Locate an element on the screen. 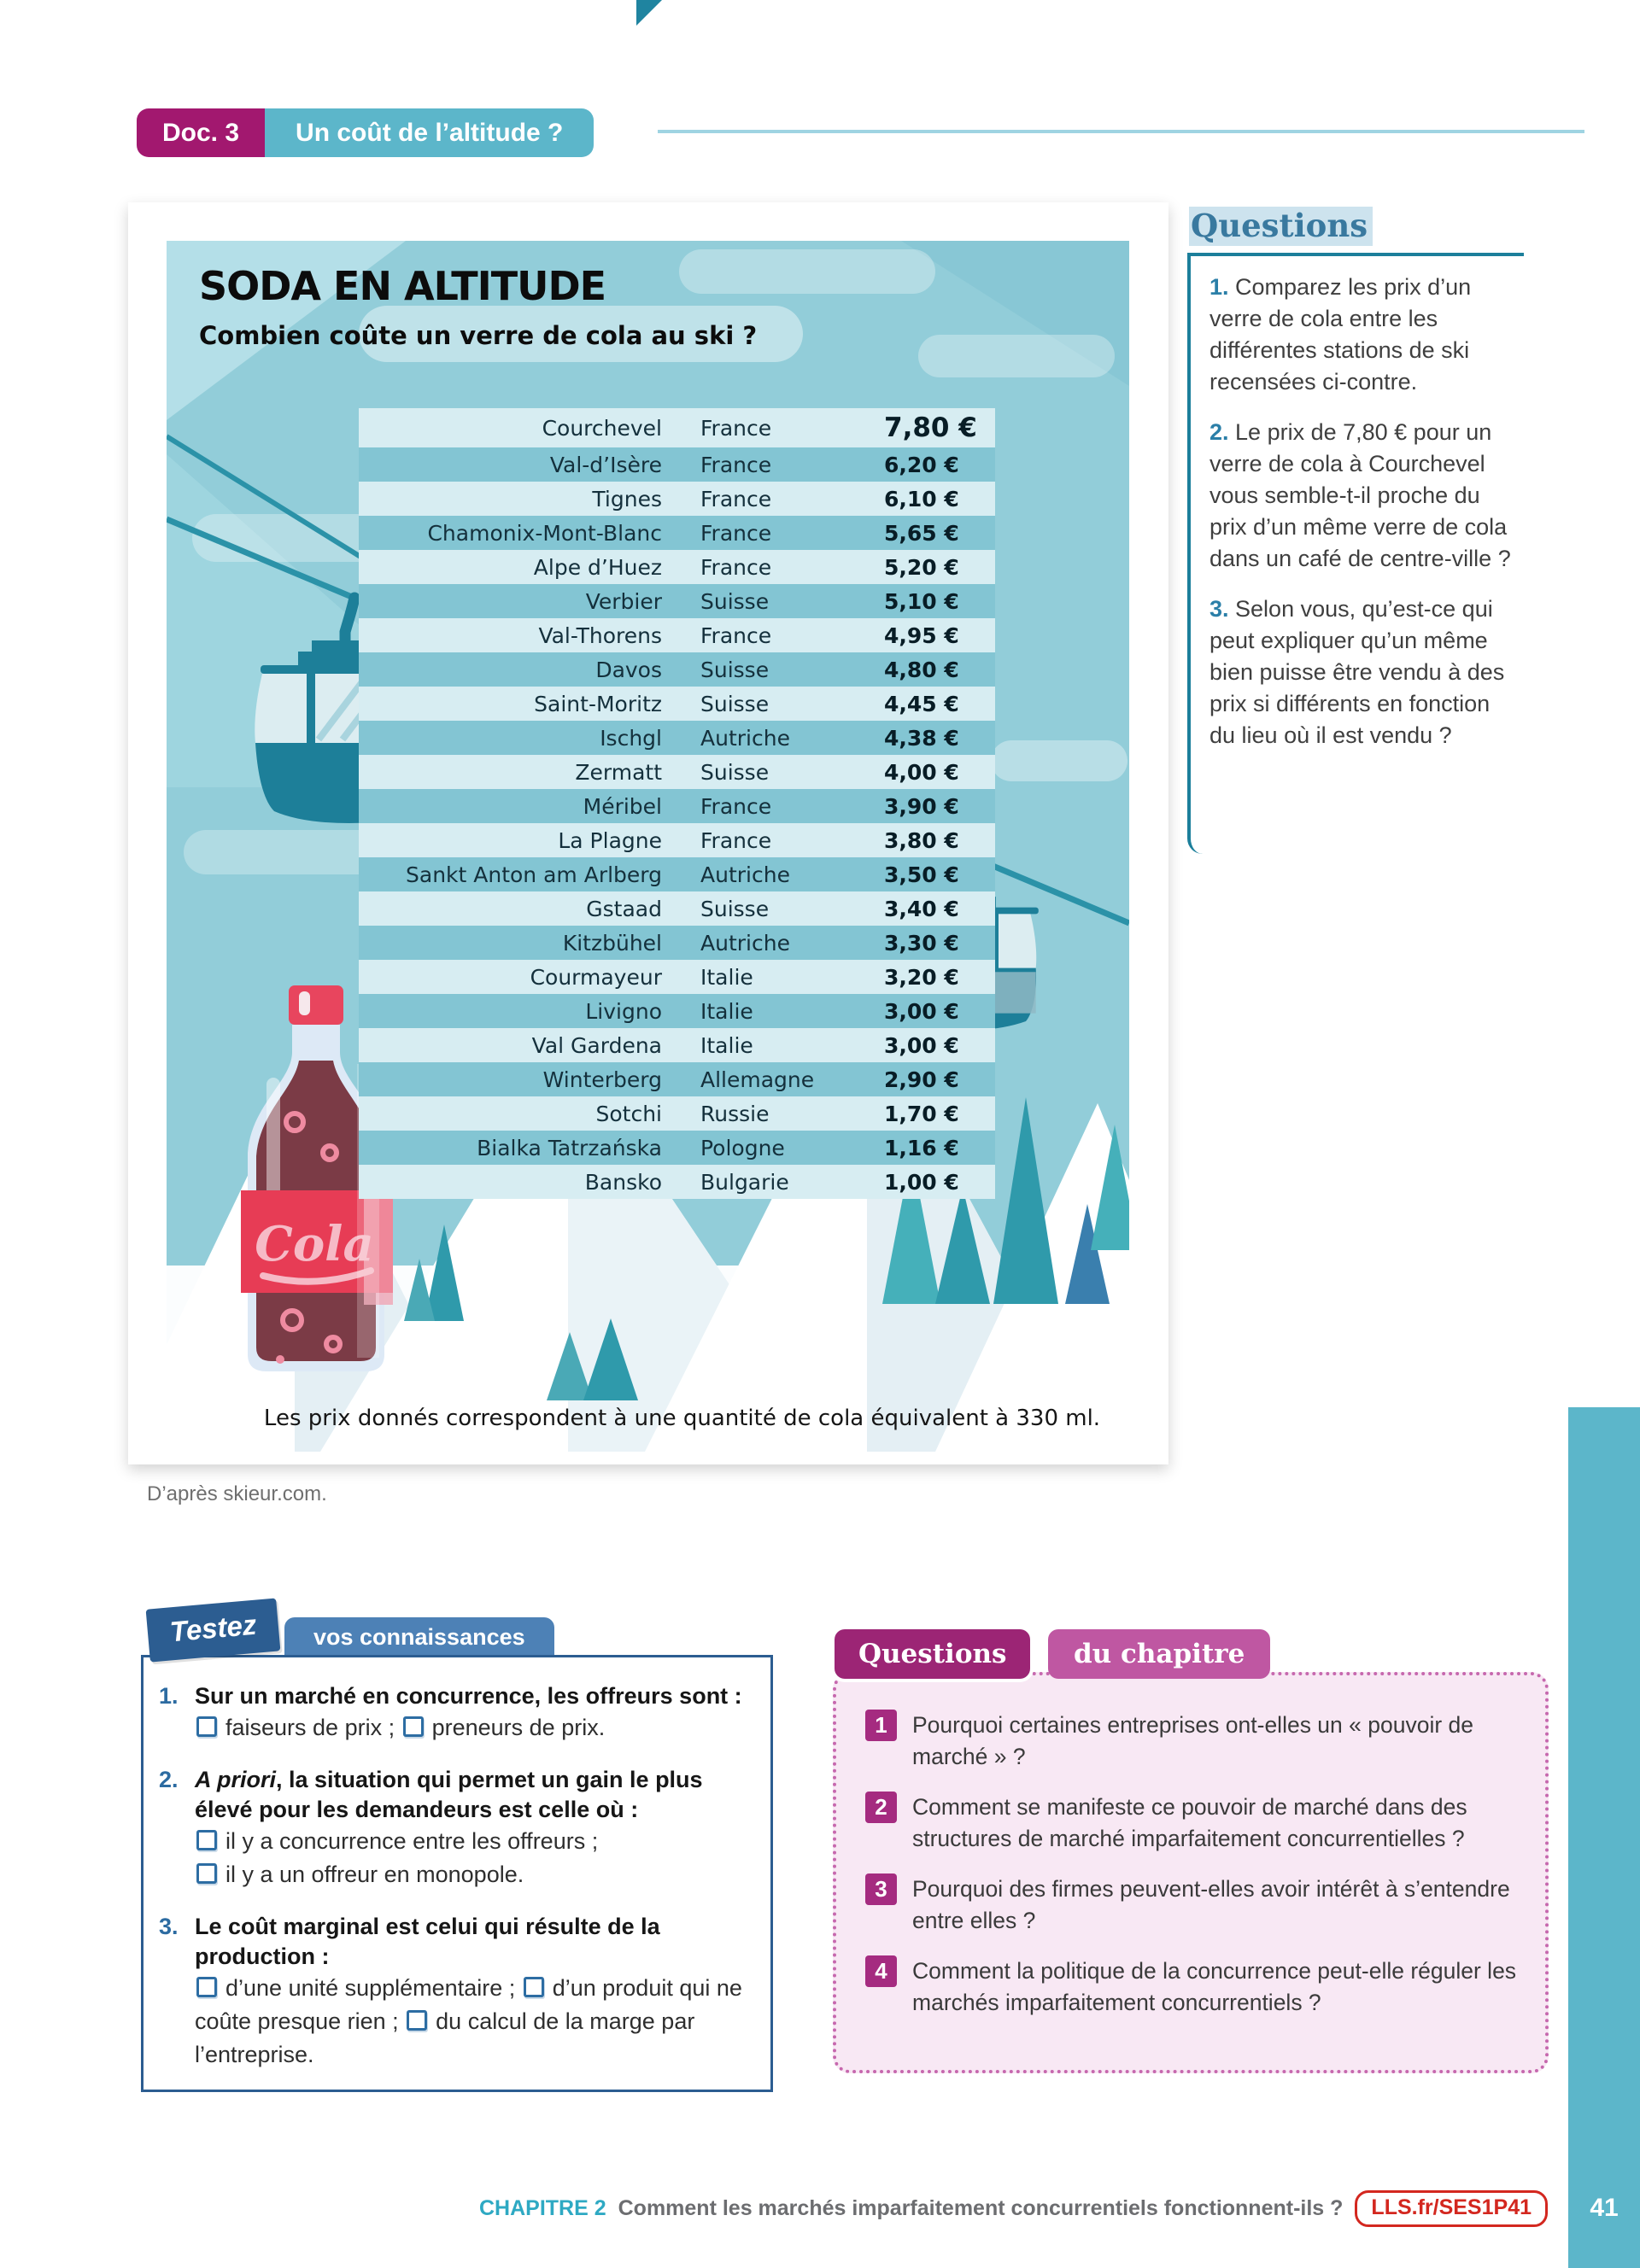  resort-name: Val Gardena is located at coordinates (596, 1045).